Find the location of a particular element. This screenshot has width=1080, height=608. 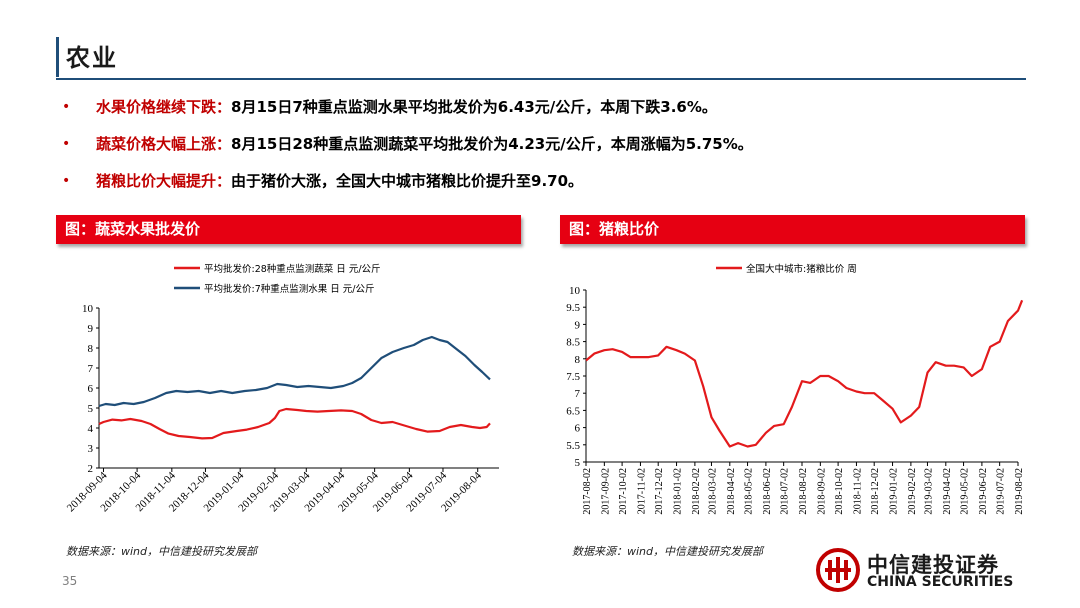

bullet-text: 猪粮比价大幅提升：由于猪价大涨，全国大中城市猪粮比价提升至9.70。 is located at coordinates (339, 181).